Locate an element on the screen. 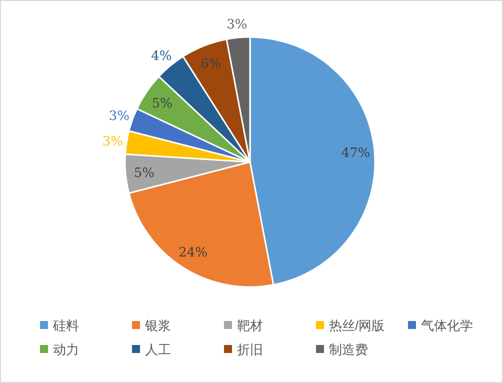  legend-label: 热丝/网版 is located at coordinates (357, 325).